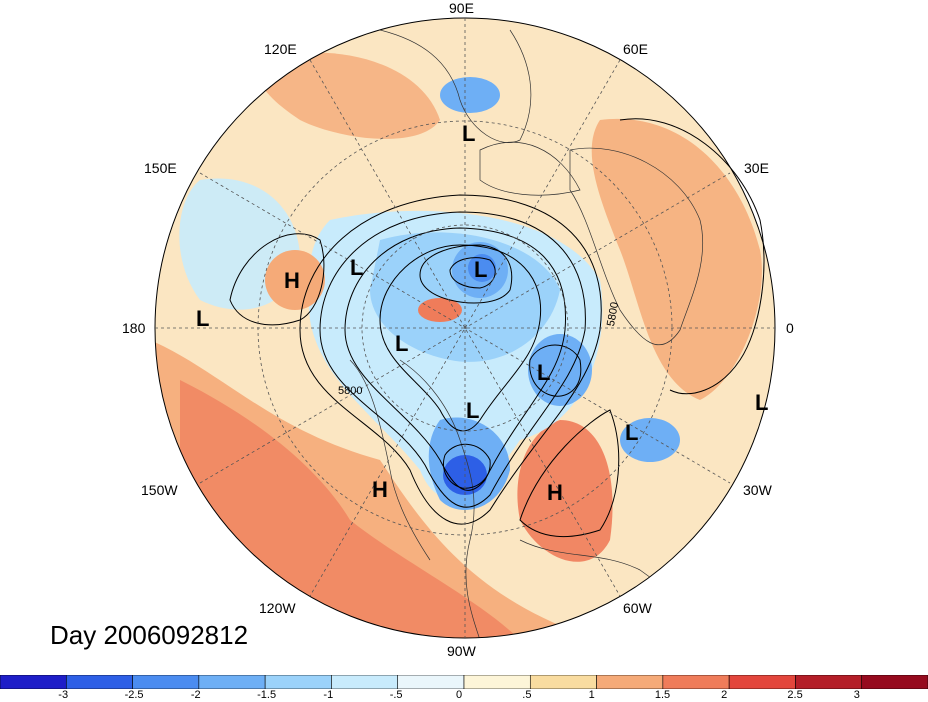 The height and width of the screenshot is (702, 928). I want to click on lon-label-90w: 90W, so click(461, 651).